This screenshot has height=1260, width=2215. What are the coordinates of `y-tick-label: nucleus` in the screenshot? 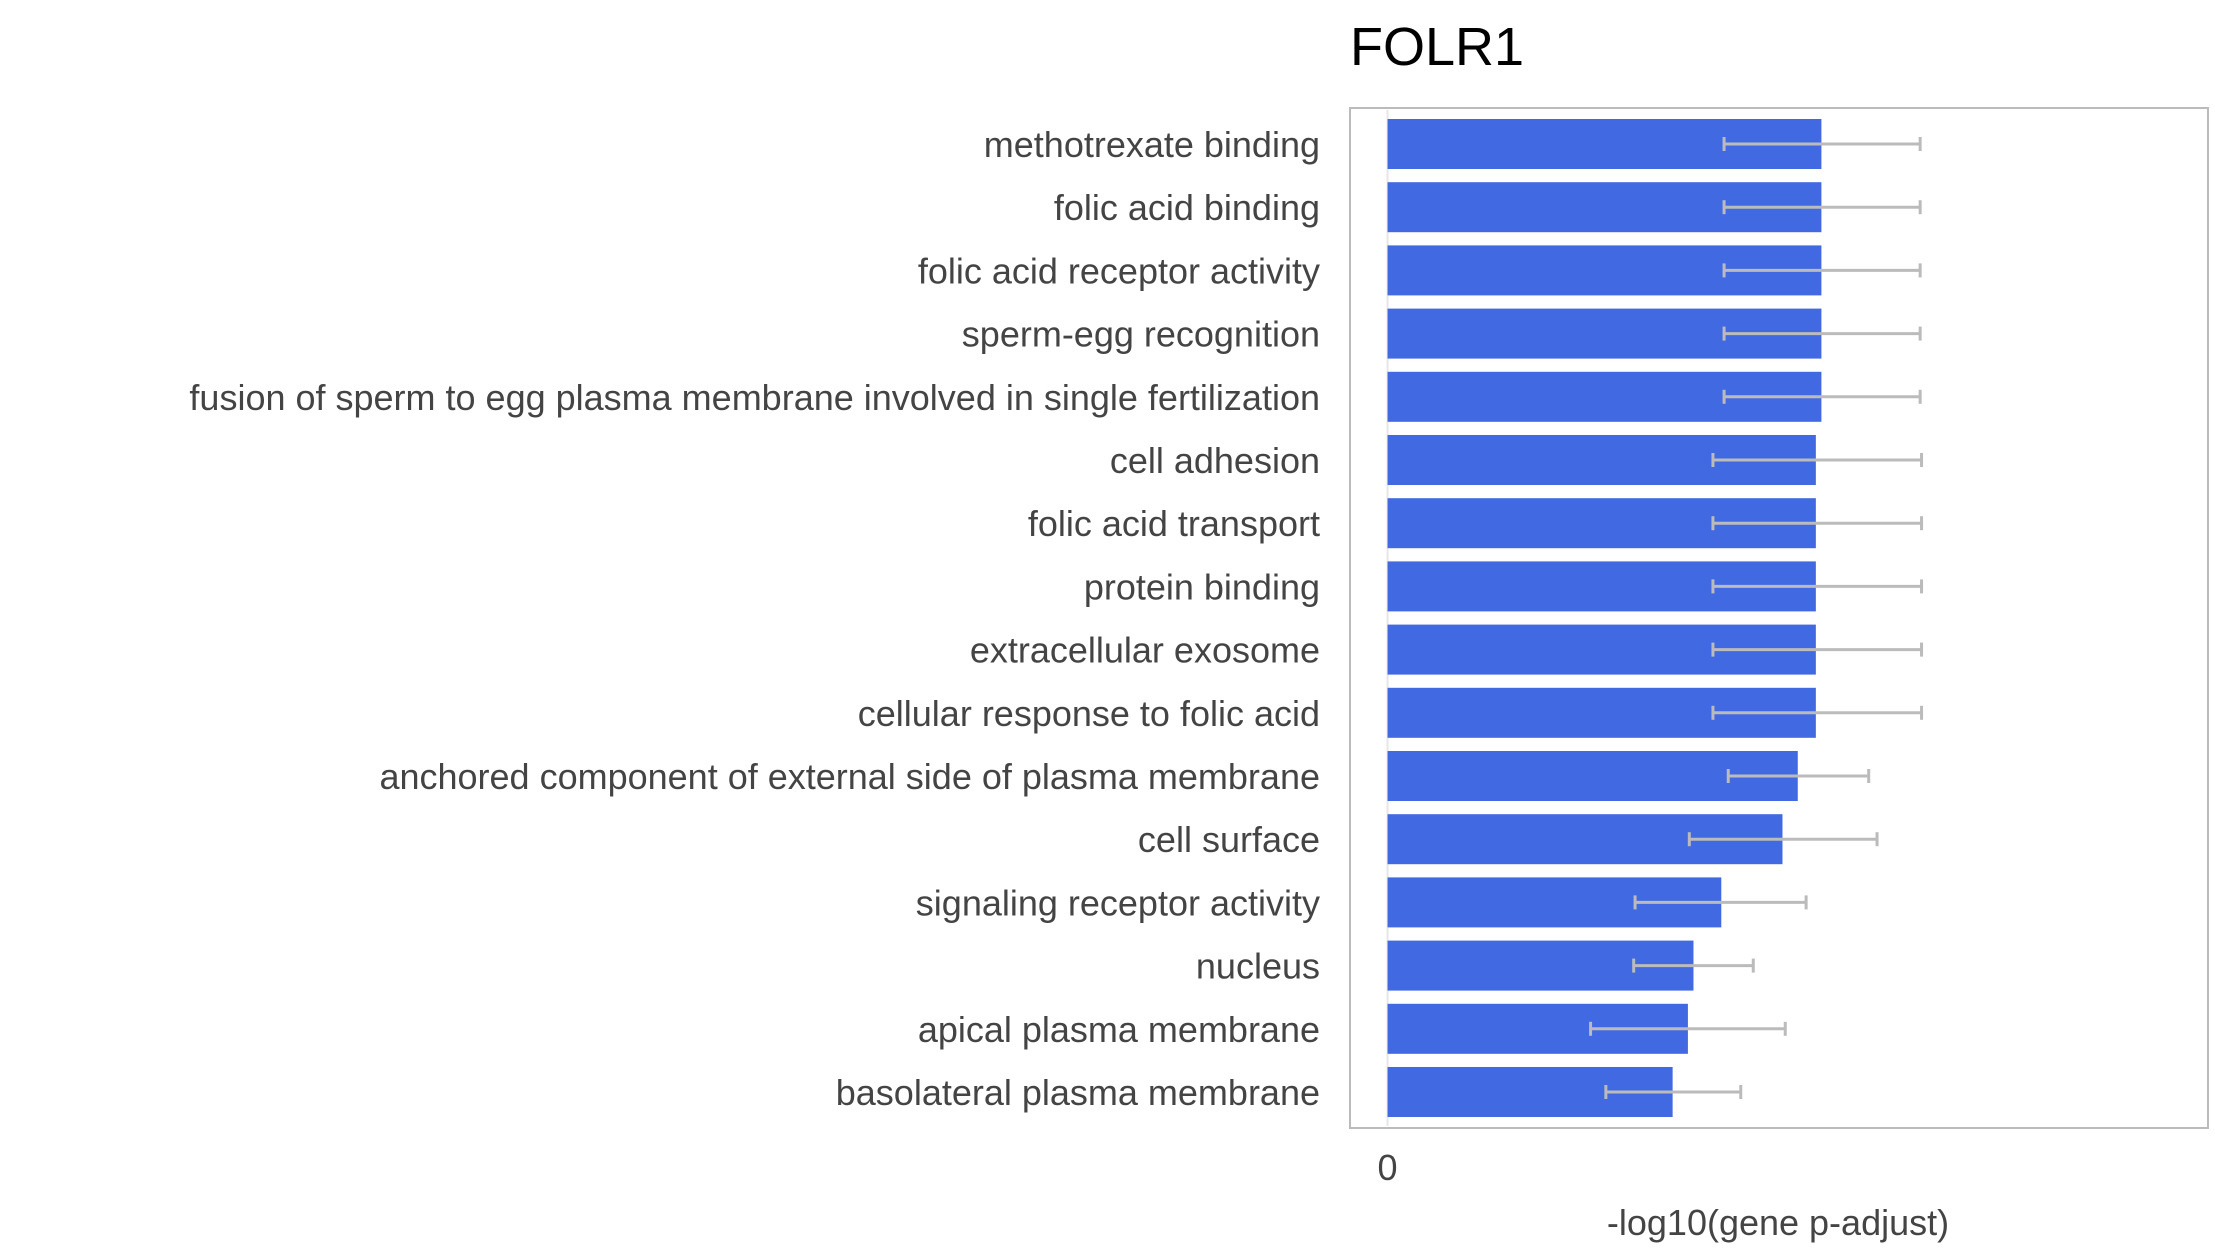 It's located at (1258, 966).